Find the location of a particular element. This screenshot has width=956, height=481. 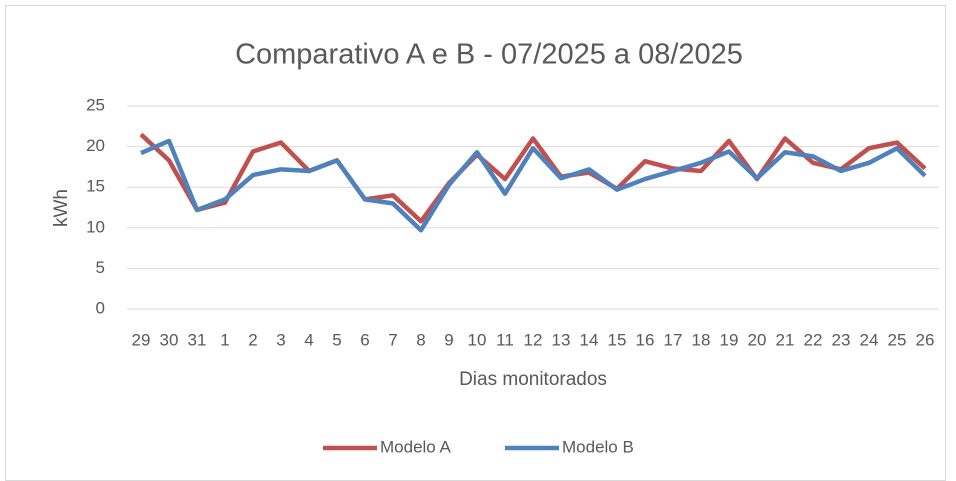

x-tick-label: 30 is located at coordinates (169, 339).